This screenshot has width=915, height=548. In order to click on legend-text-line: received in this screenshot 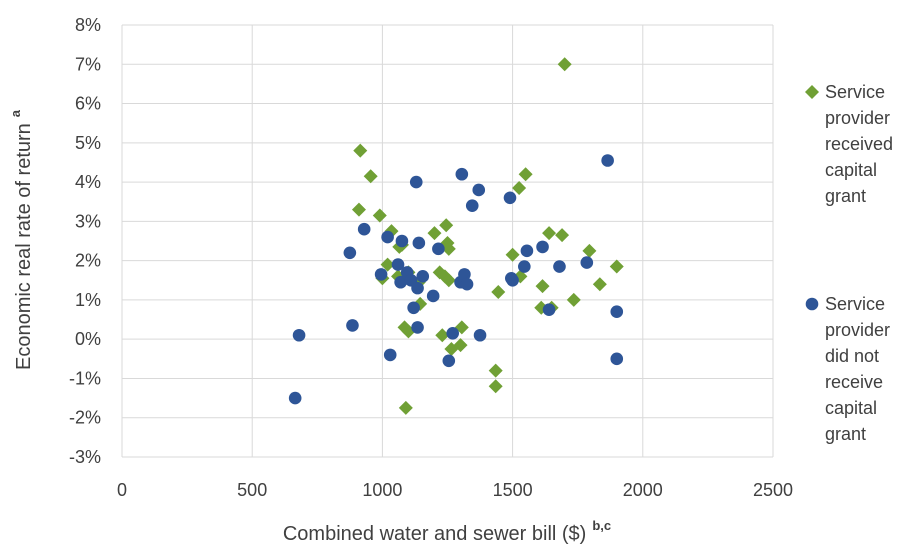, I will do `click(859, 144)`.